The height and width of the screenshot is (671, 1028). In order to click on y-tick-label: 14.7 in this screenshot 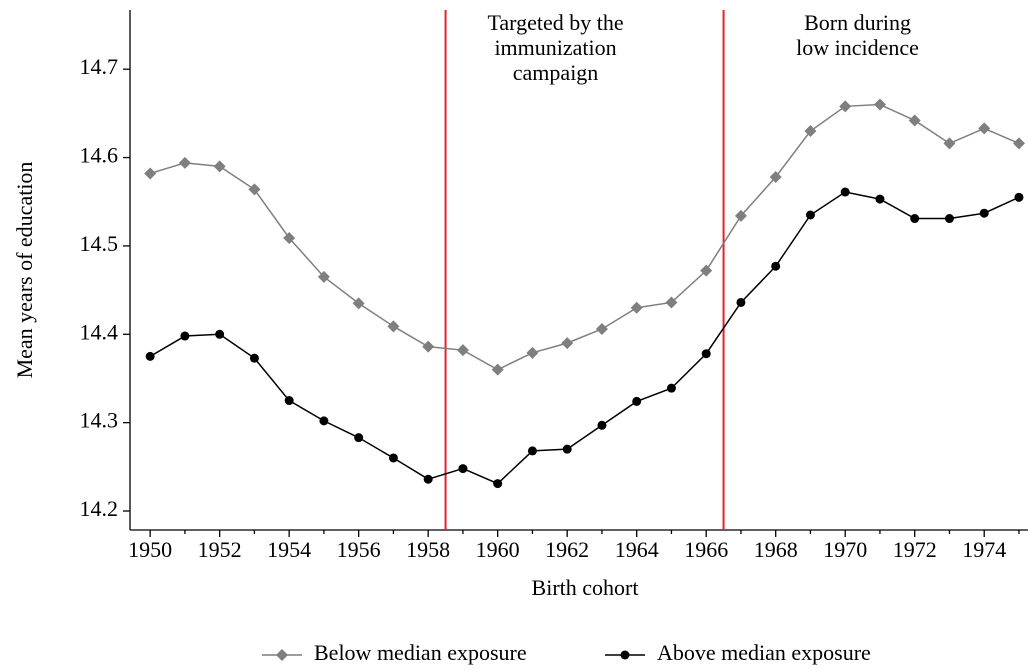, I will do `click(99, 66)`.